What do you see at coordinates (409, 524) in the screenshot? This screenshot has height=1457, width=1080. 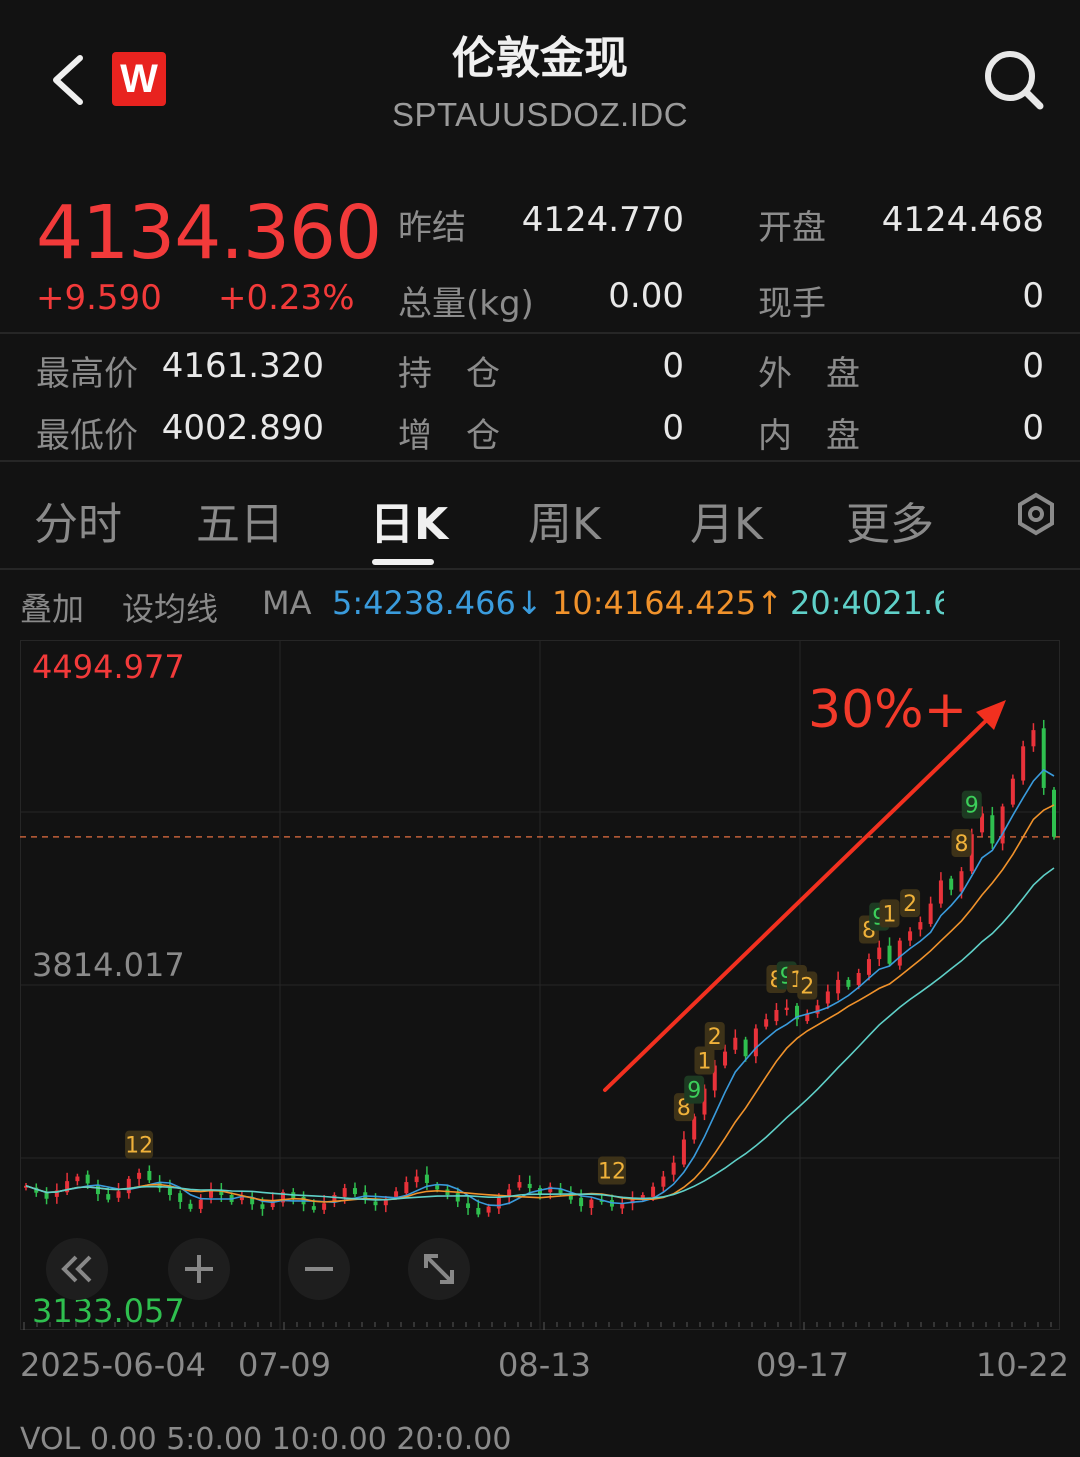 I see `tab-daily-k: 日K` at bounding box center [409, 524].